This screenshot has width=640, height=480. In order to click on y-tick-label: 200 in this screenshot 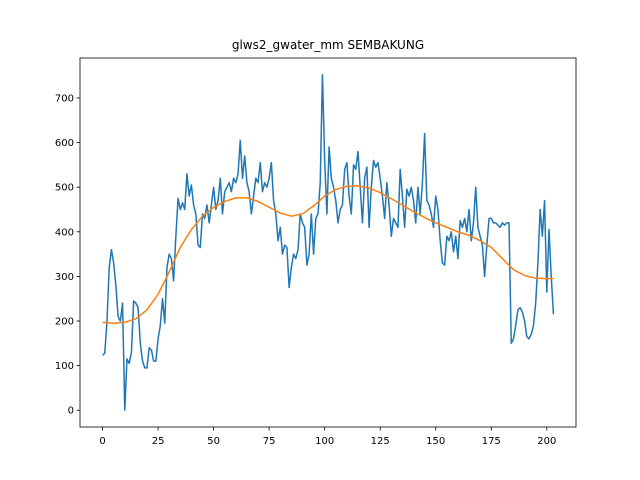, I will do `click(64, 322)`.